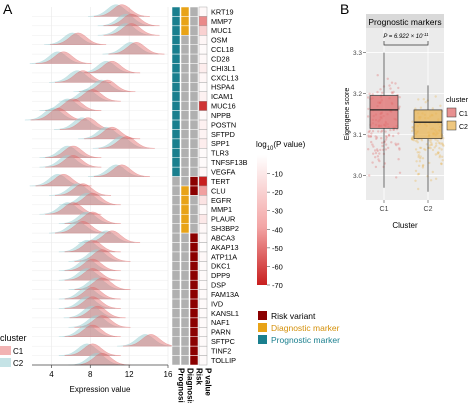  Describe the element at coordinates (220, 58) in the screenshot. I see `gene-label: CD28` at that location.